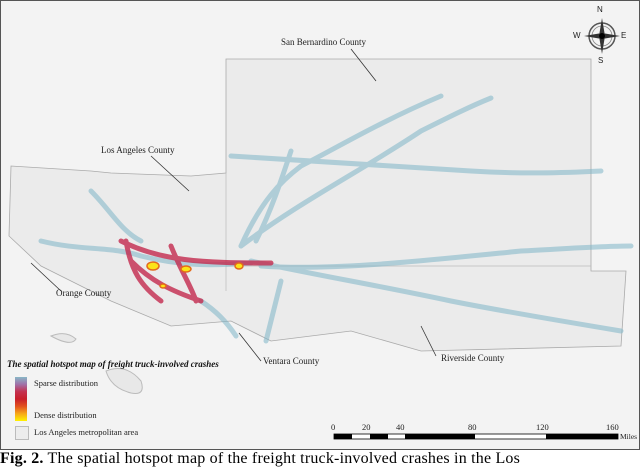  I want to click on scale-tick: 40, so click(400, 427).